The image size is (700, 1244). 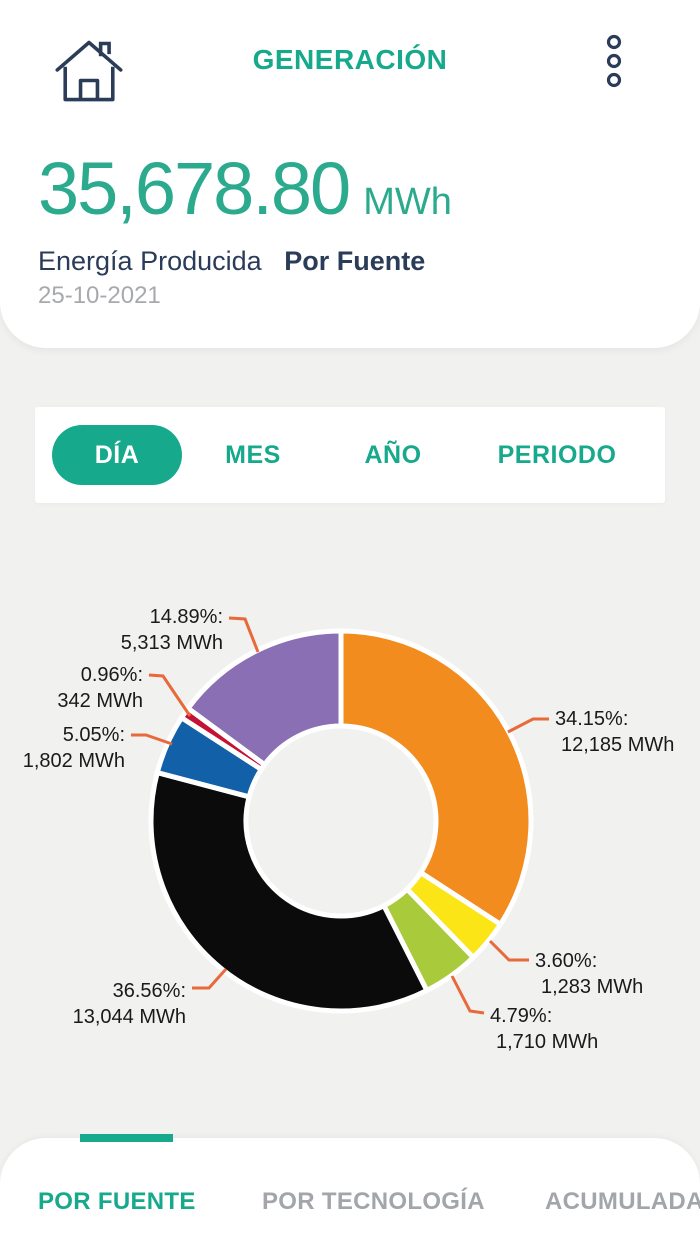 I want to click on chart-label-value: 1,710 MWh, so click(x=547, y=1042).